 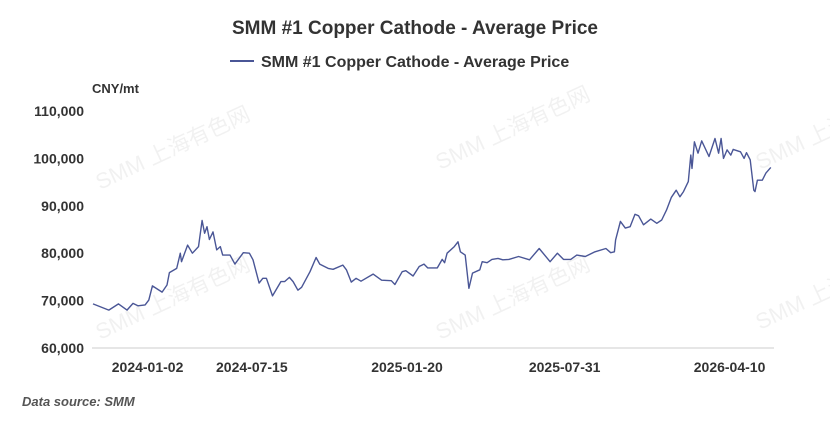 I want to click on x-tick-label: 2024-01-02, so click(x=148, y=367).